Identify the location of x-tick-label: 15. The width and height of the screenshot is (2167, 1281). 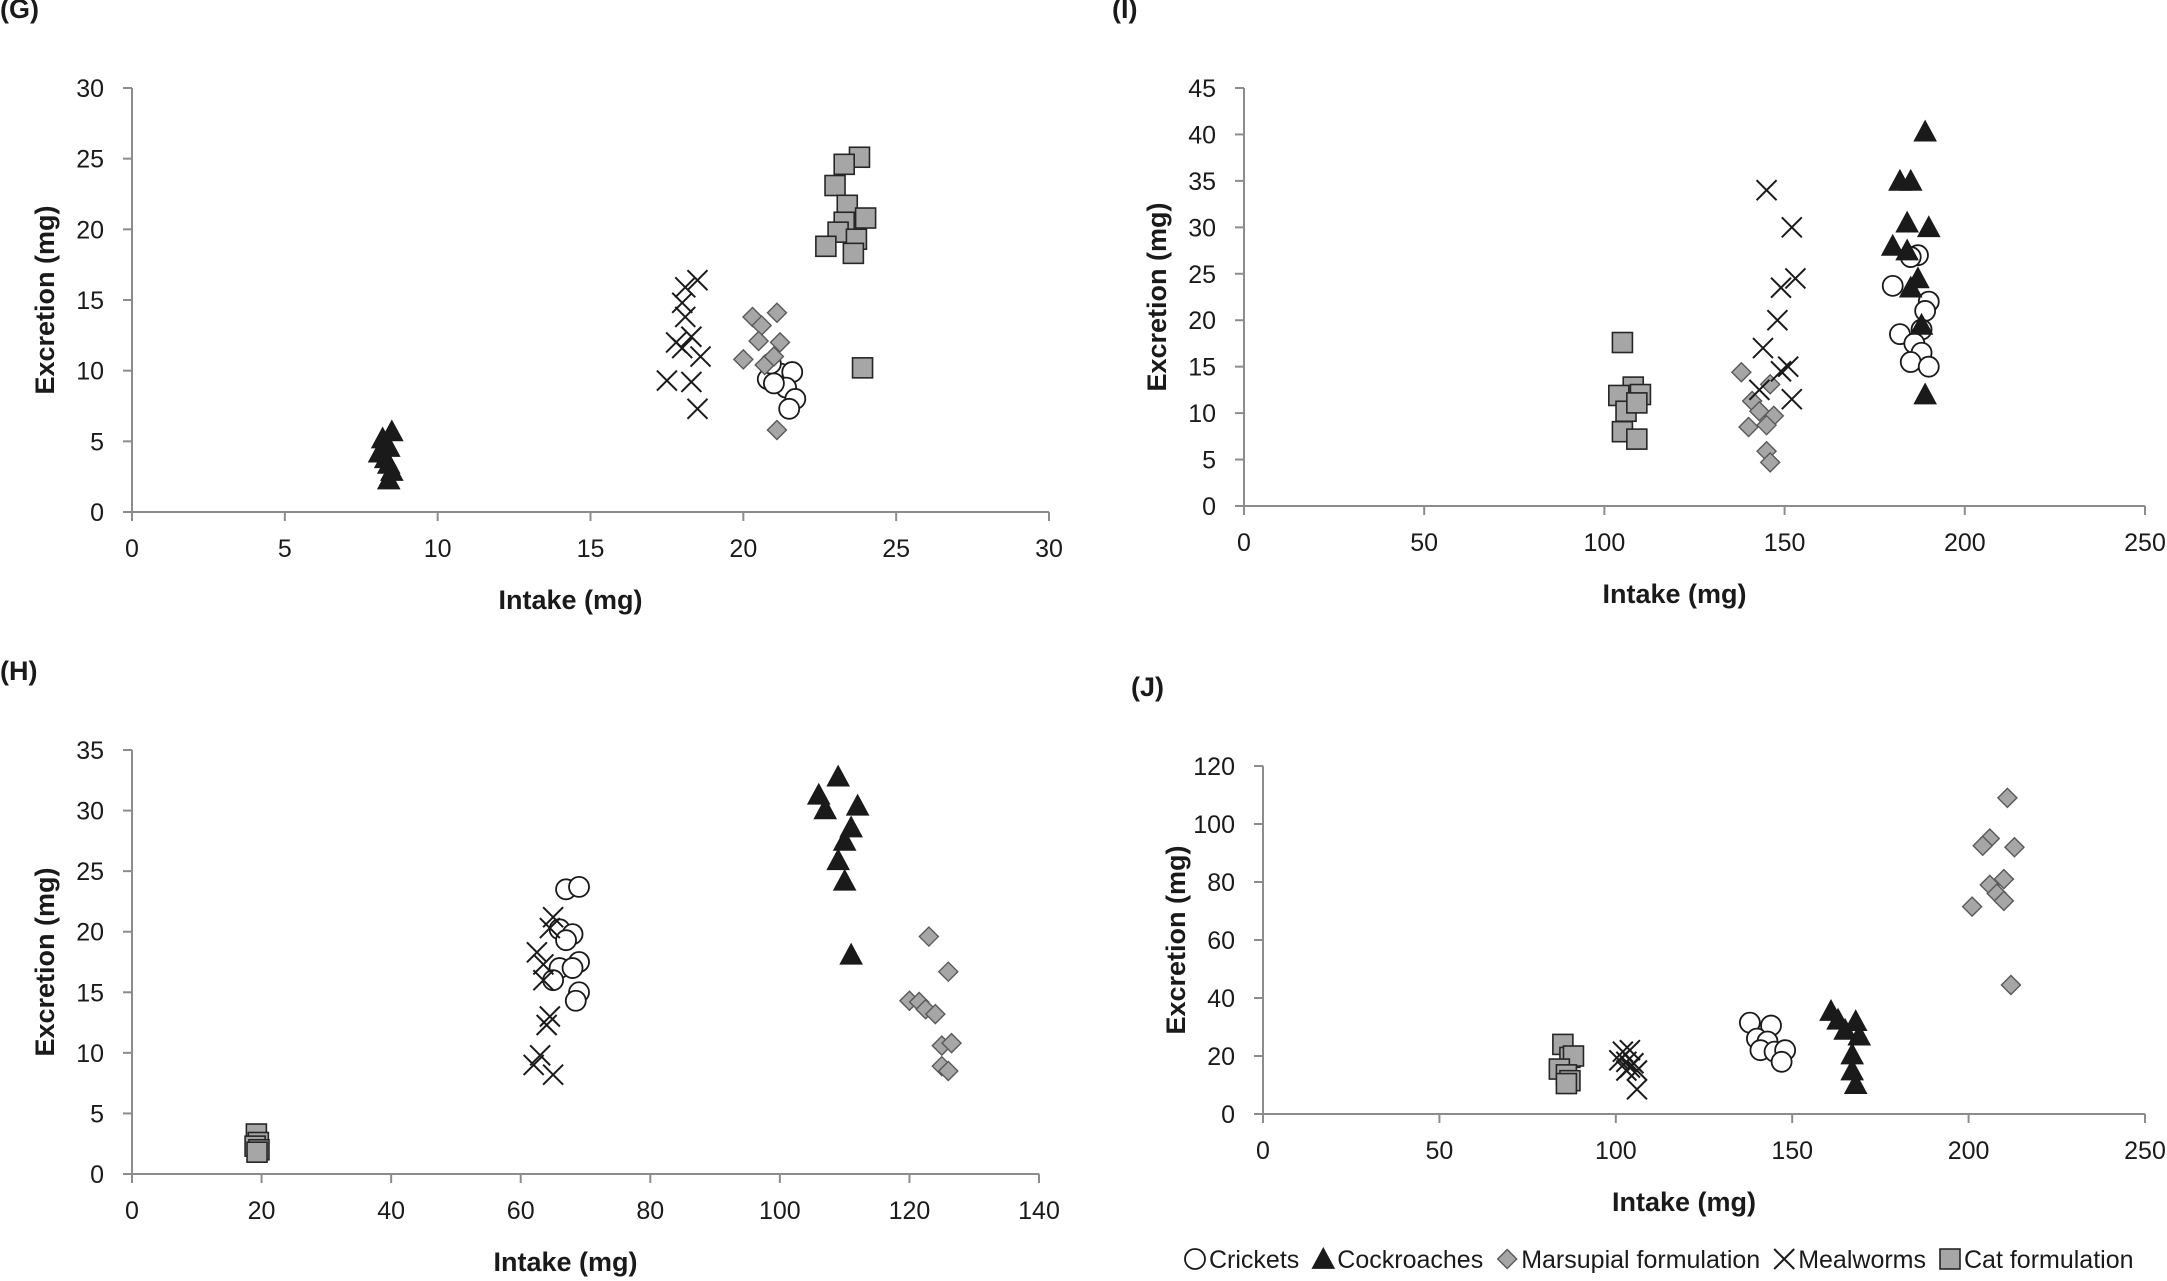
(591, 549).